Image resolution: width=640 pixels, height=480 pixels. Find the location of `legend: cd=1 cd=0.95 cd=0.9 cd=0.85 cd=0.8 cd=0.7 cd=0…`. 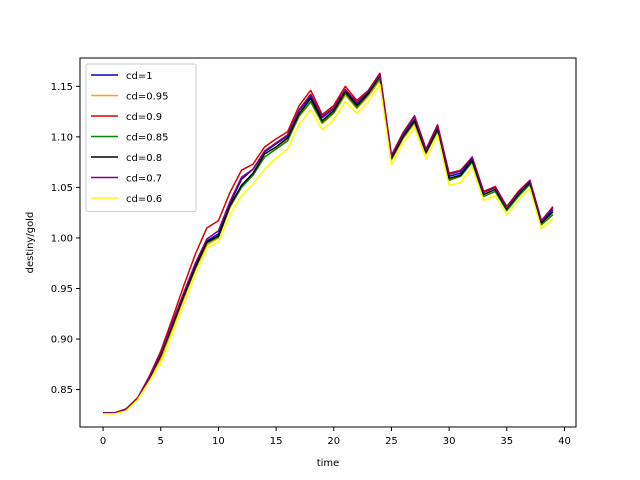

legend: cd=1 cd=0.95 cd=0.9 cd=0.85 cd=0.8 cd=0.7 cd=0… is located at coordinates (141, 137).